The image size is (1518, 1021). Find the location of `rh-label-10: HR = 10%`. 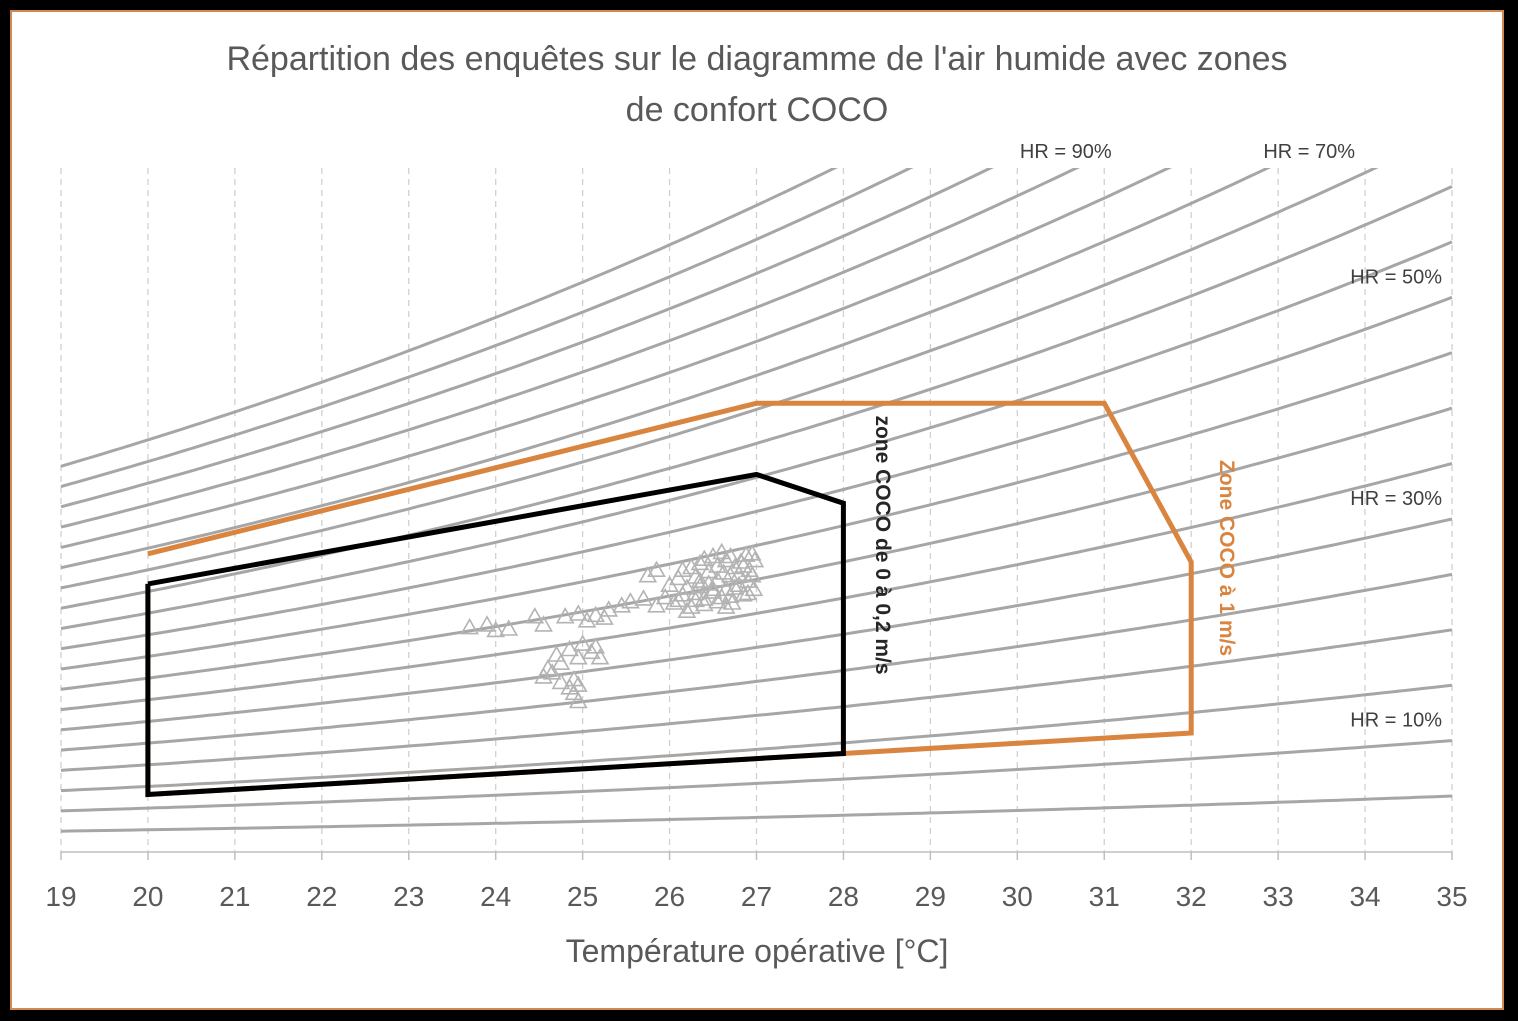

rh-label-10: HR = 10% is located at coordinates (1396, 721).